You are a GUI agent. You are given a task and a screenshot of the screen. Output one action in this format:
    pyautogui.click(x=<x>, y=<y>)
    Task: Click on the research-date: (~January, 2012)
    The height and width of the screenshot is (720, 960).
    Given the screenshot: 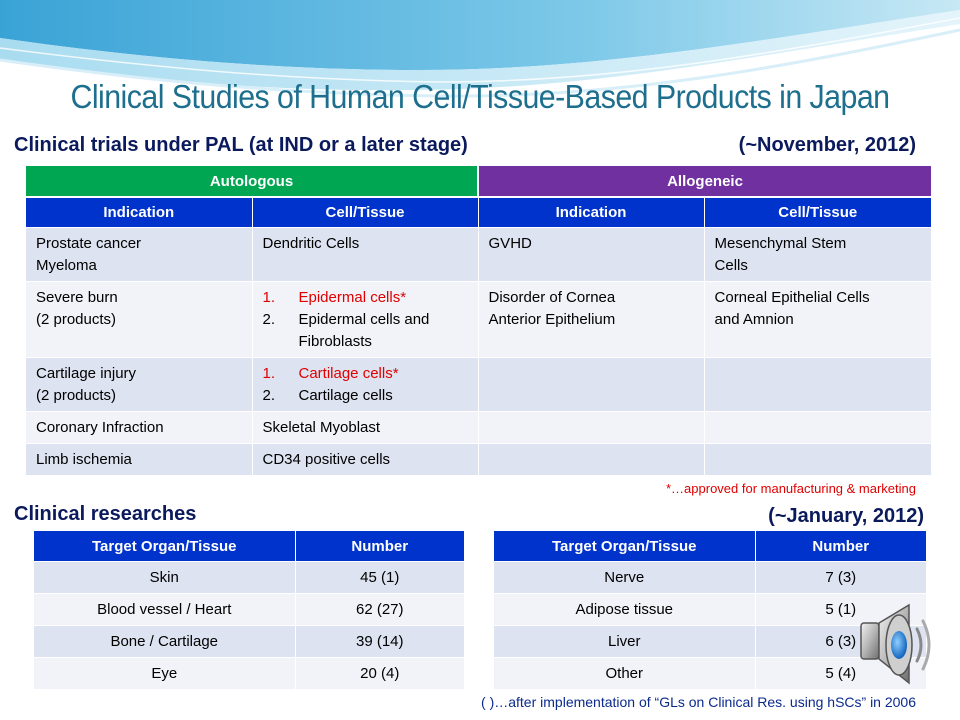 What is the action you would take?
    pyautogui.click(x=846, y=516)
    